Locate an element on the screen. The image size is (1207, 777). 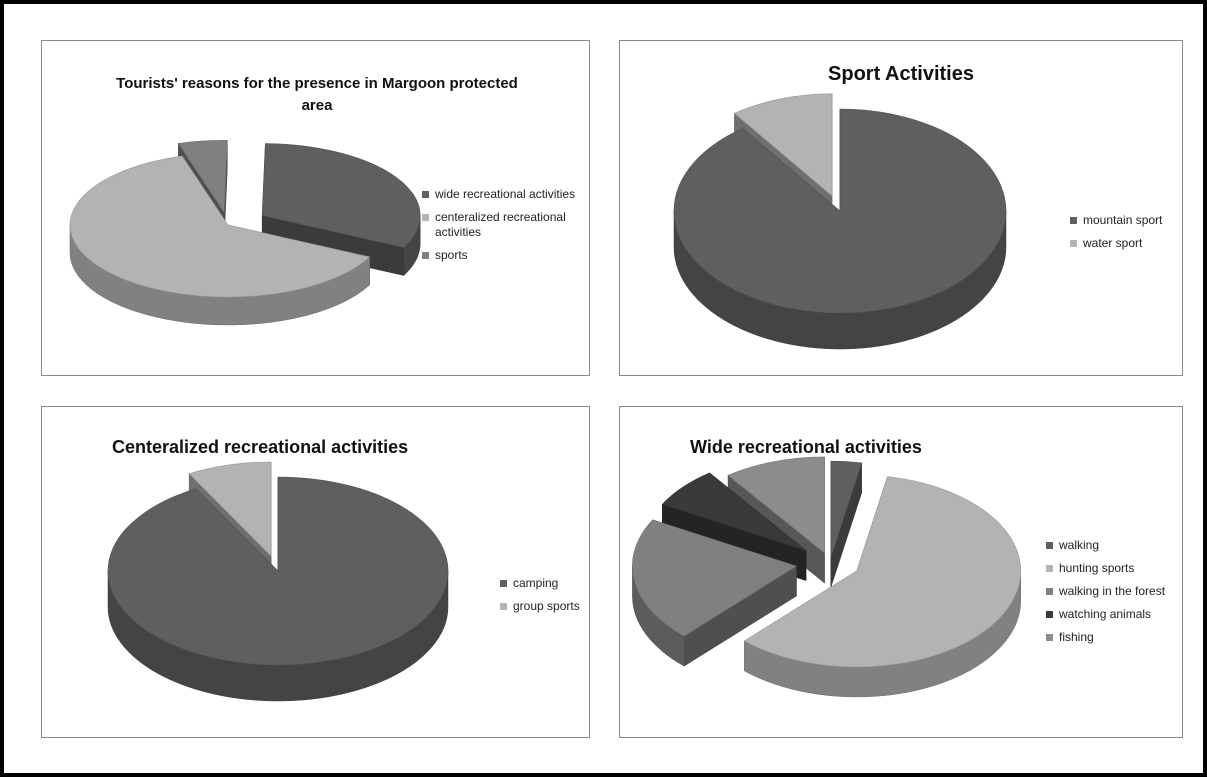
pie-slice-walking is located at coordinates (846, 524).